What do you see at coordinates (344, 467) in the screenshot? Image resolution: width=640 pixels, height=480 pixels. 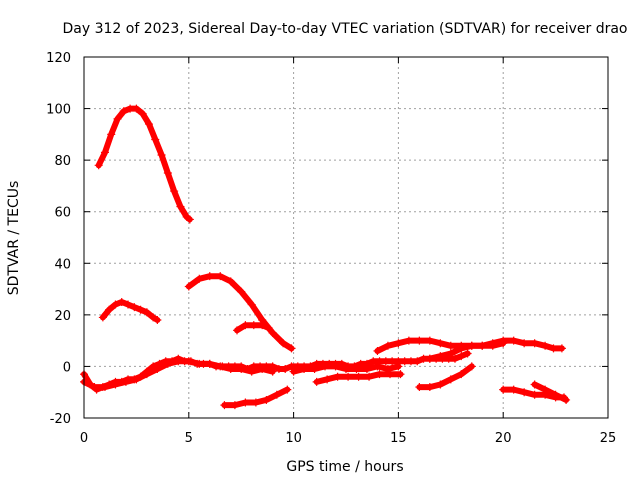 I see `x-axis-label: GPS time / hours` at bounding box center [344, 467].